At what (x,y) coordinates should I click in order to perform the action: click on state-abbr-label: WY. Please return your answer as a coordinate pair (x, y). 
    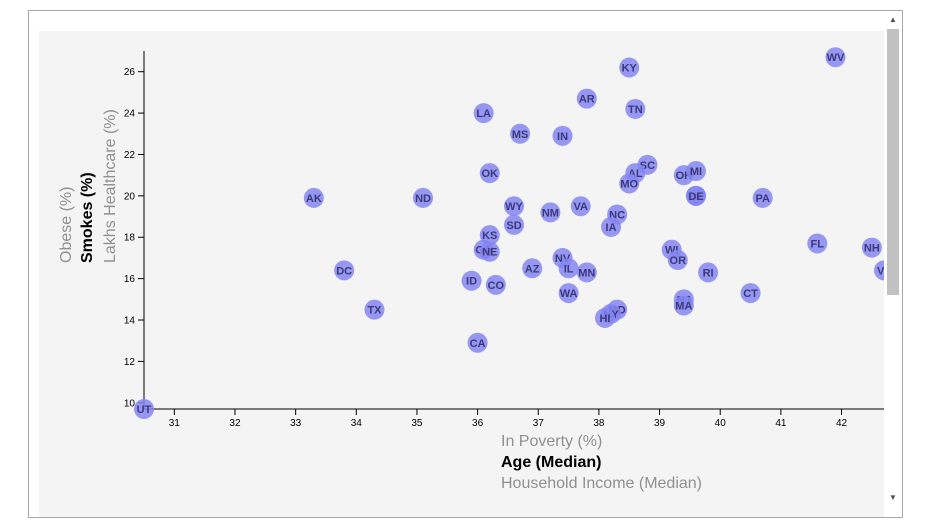
    Looking at the image, I should click on (514, 207).